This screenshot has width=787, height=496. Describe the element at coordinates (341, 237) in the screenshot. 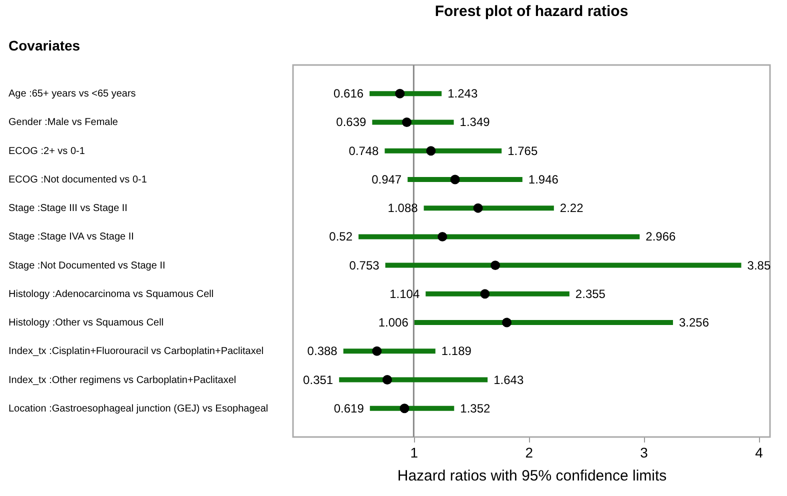

I see `annotation: 0.52` at that location.